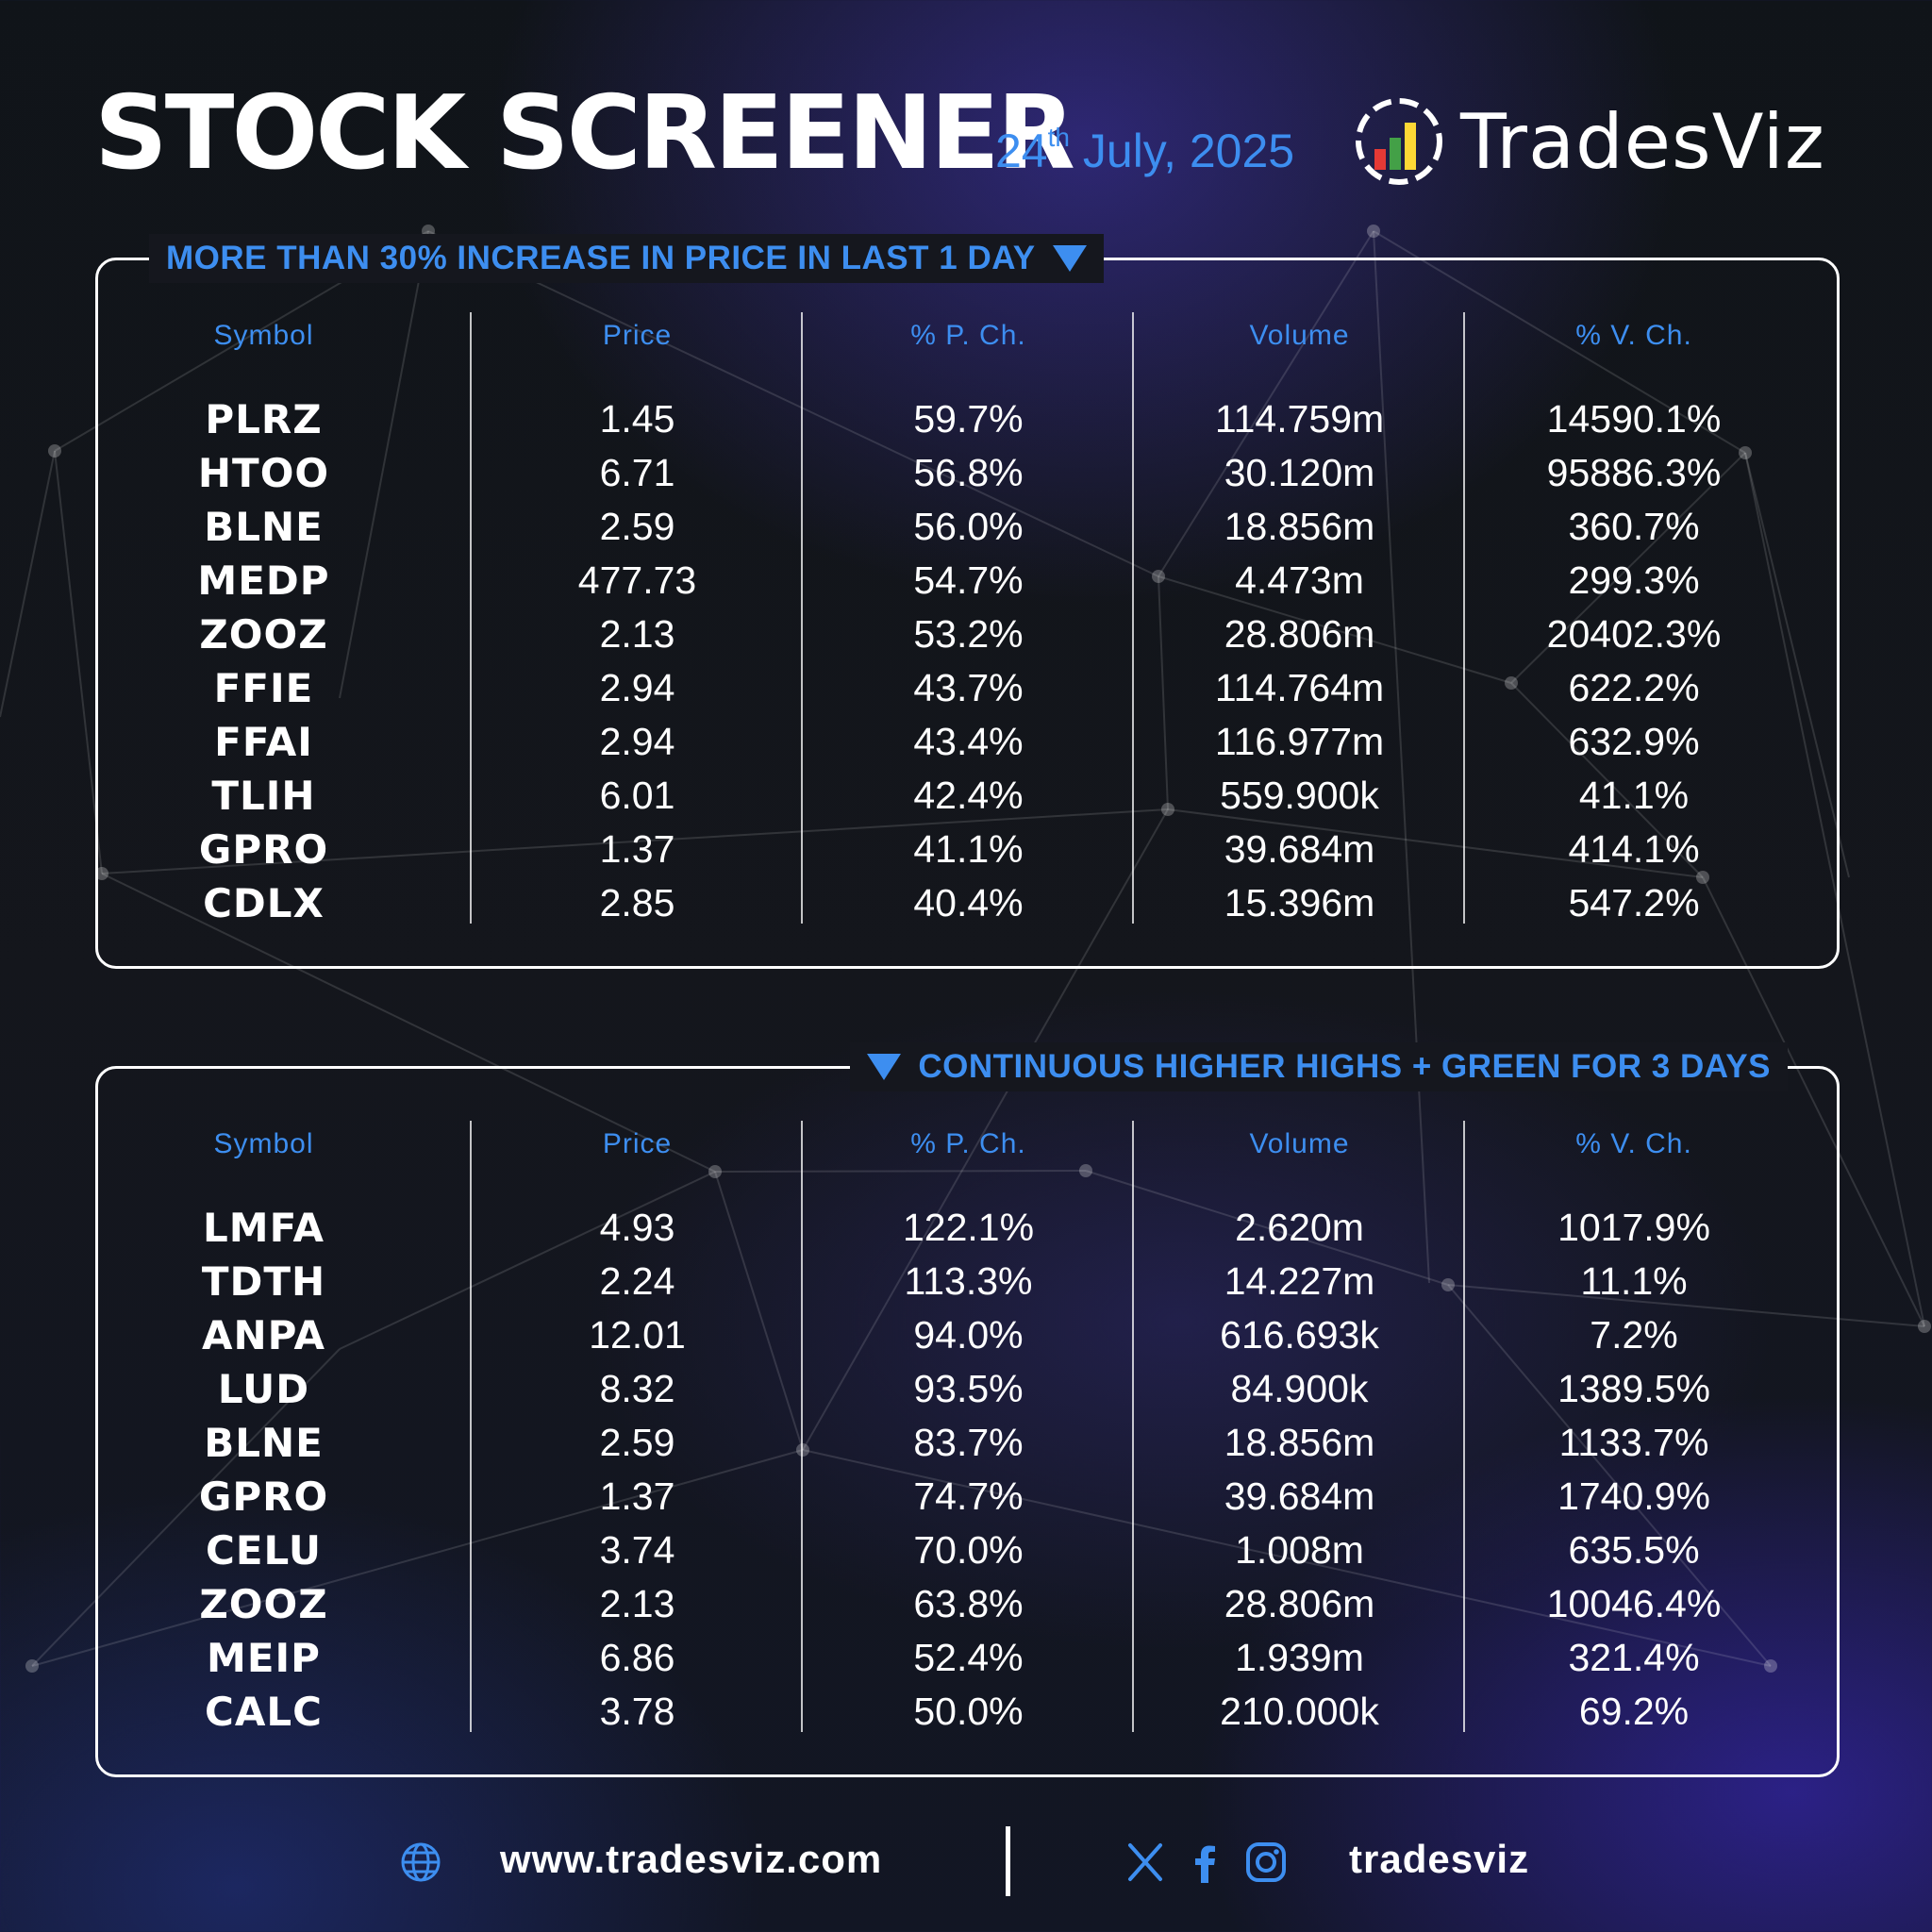  I want to click on vch-cell: 14590.1%, so click(1634, 419).